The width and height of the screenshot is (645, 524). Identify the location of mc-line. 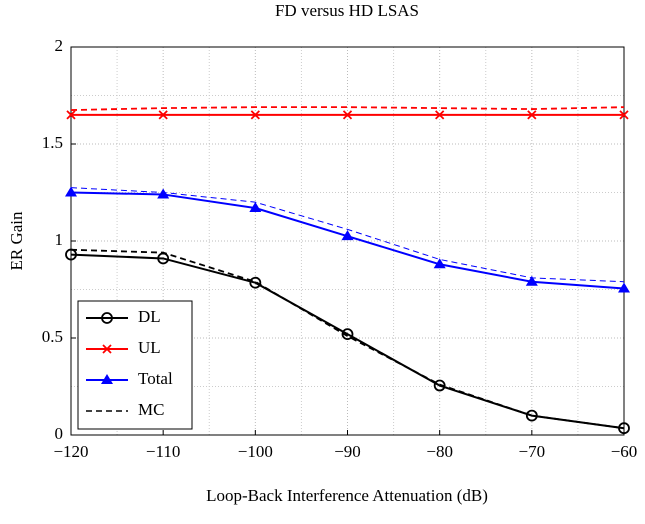
(347, 108).